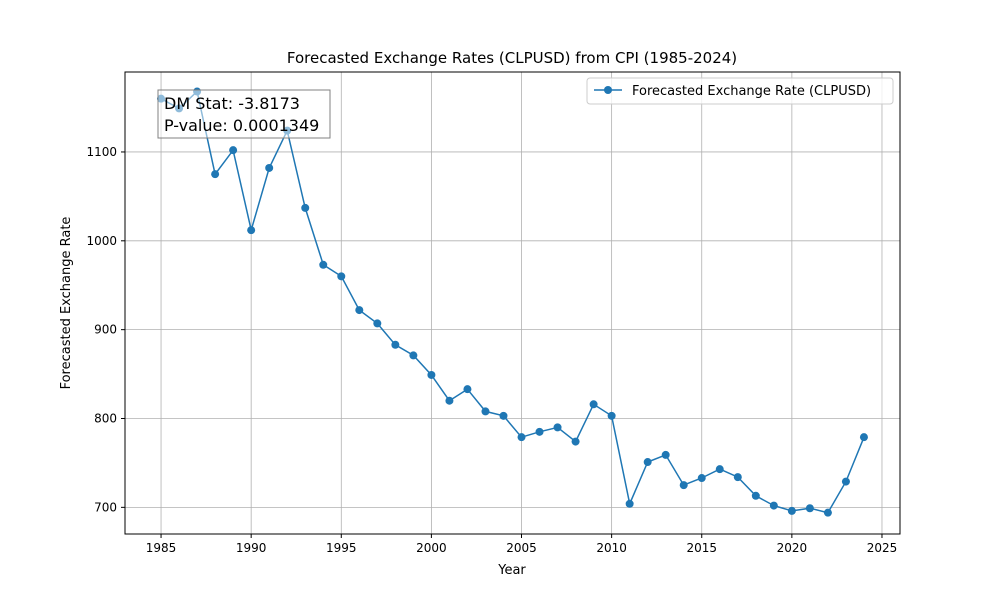 The width and height of the screenshot is (1000, 600). I want to click on legend-box, so click(740, 91).